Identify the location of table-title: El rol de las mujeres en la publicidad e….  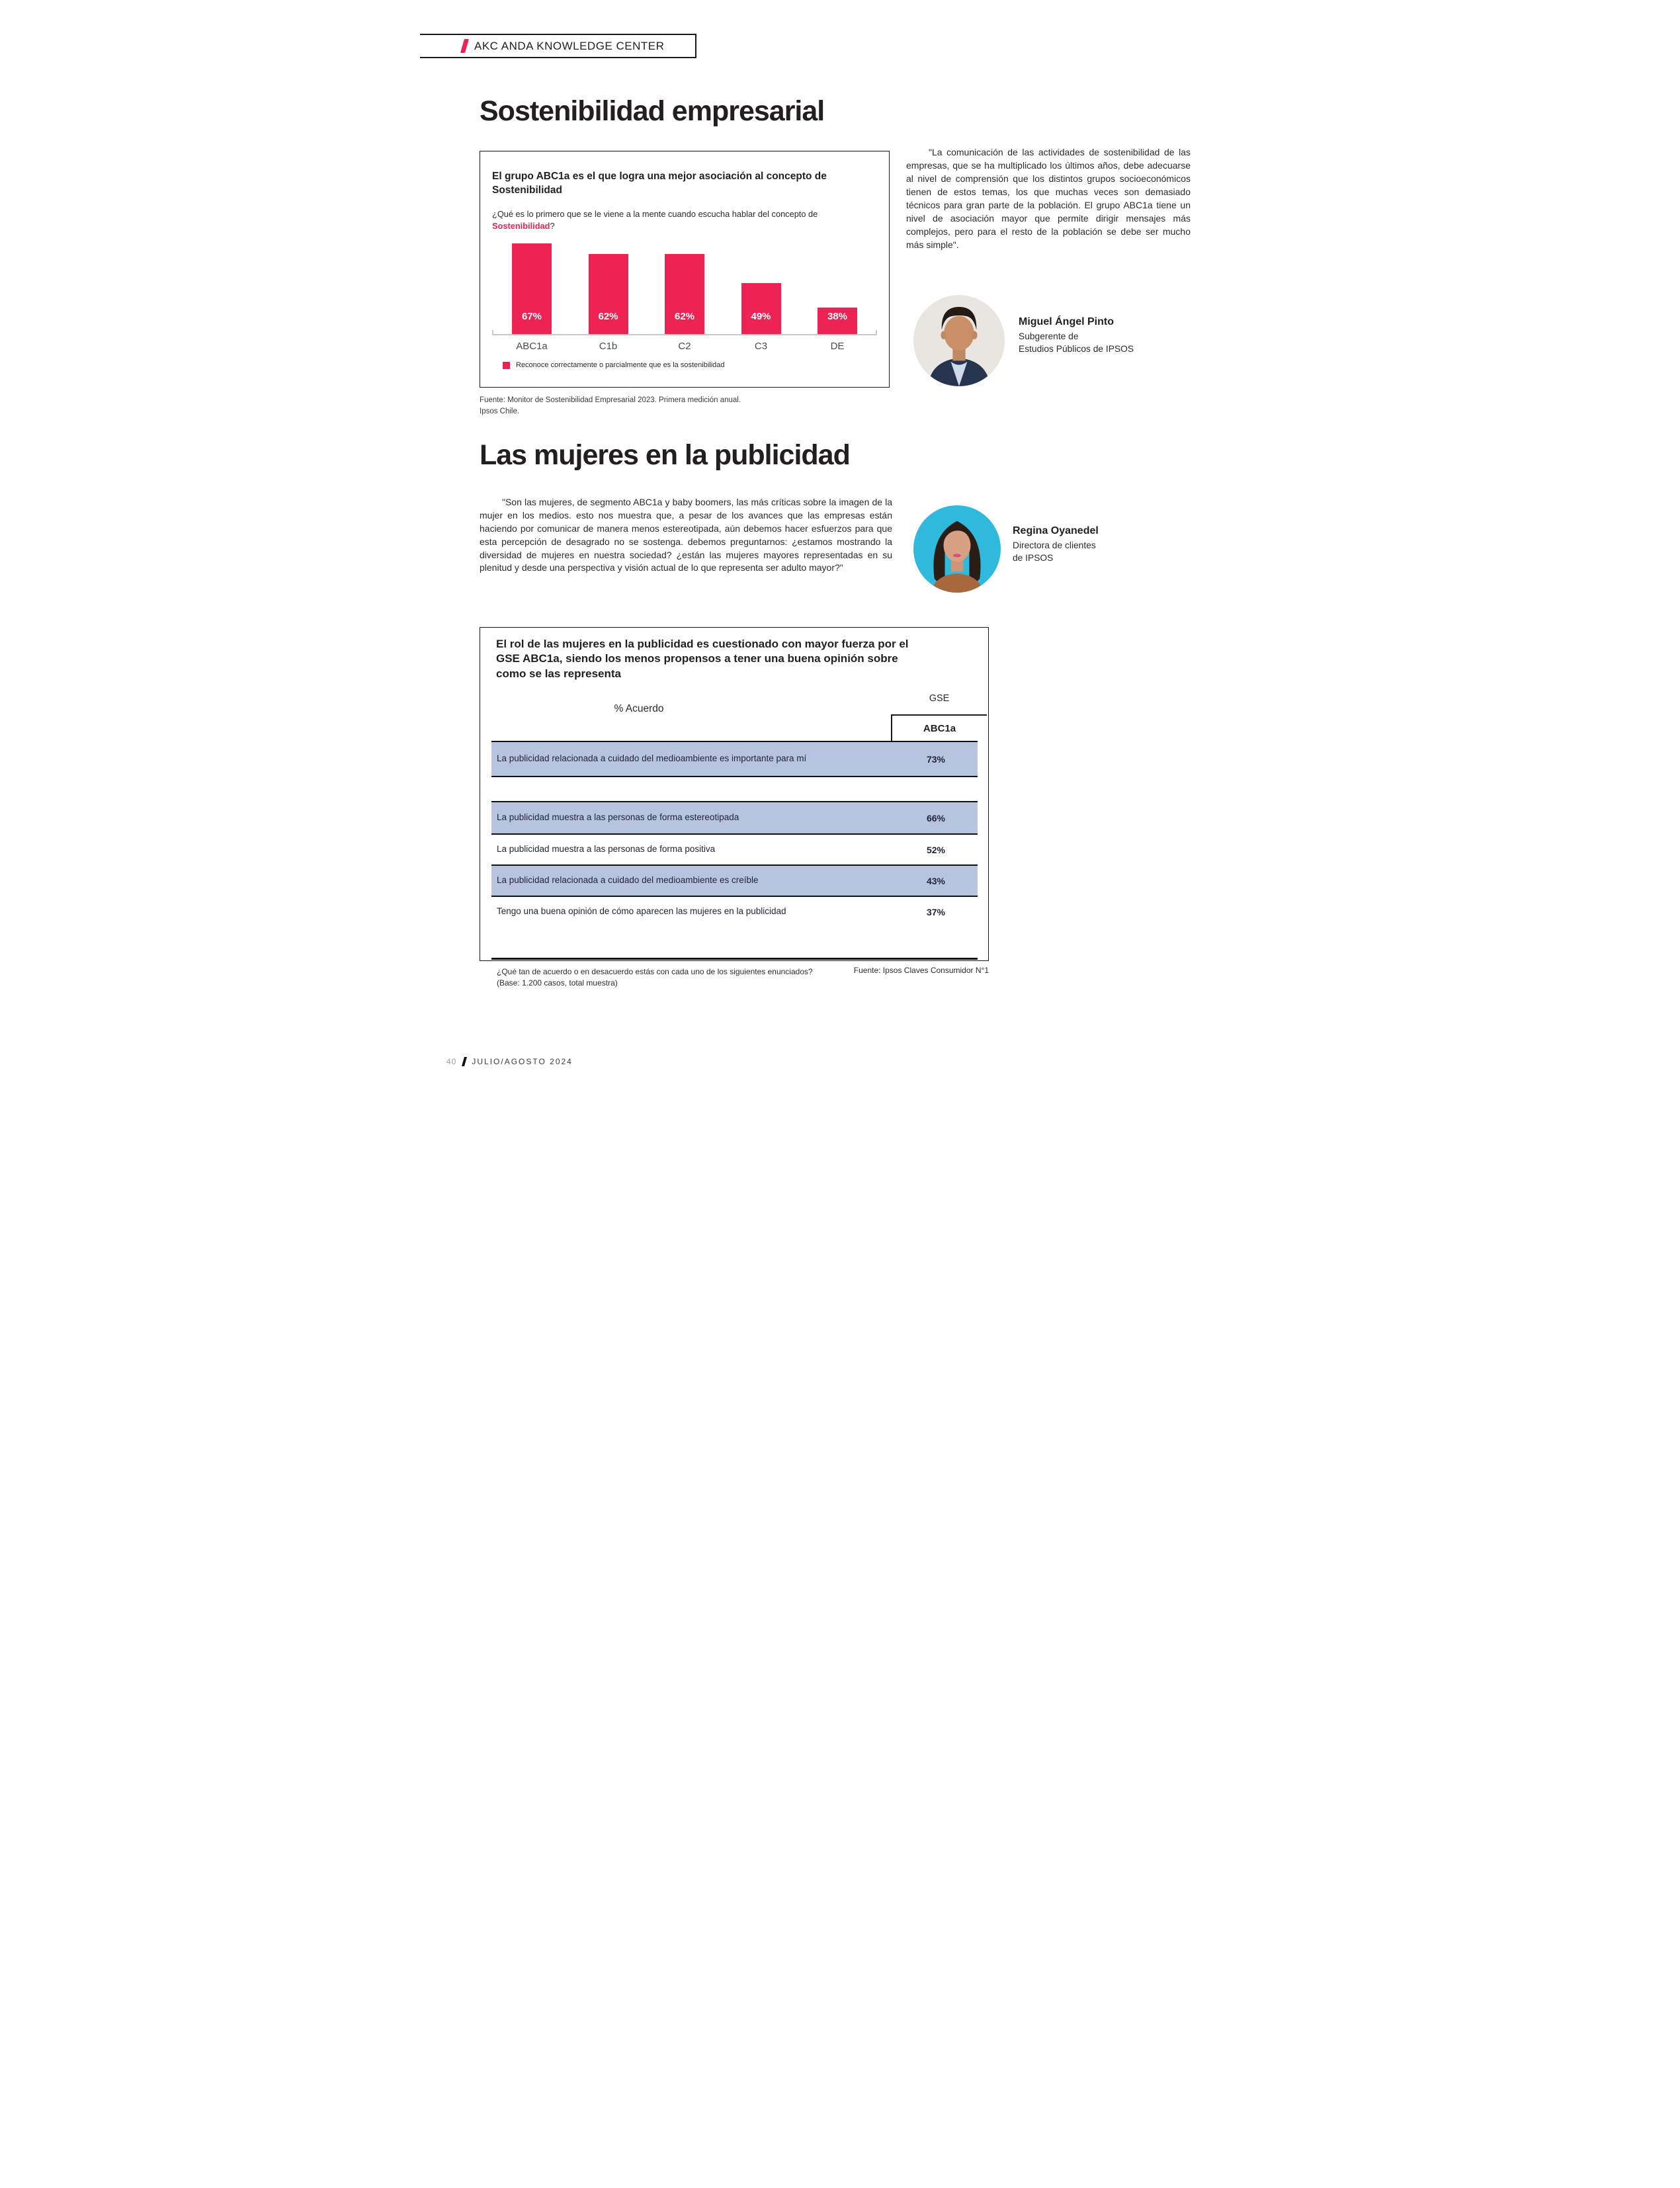
(702, 659).